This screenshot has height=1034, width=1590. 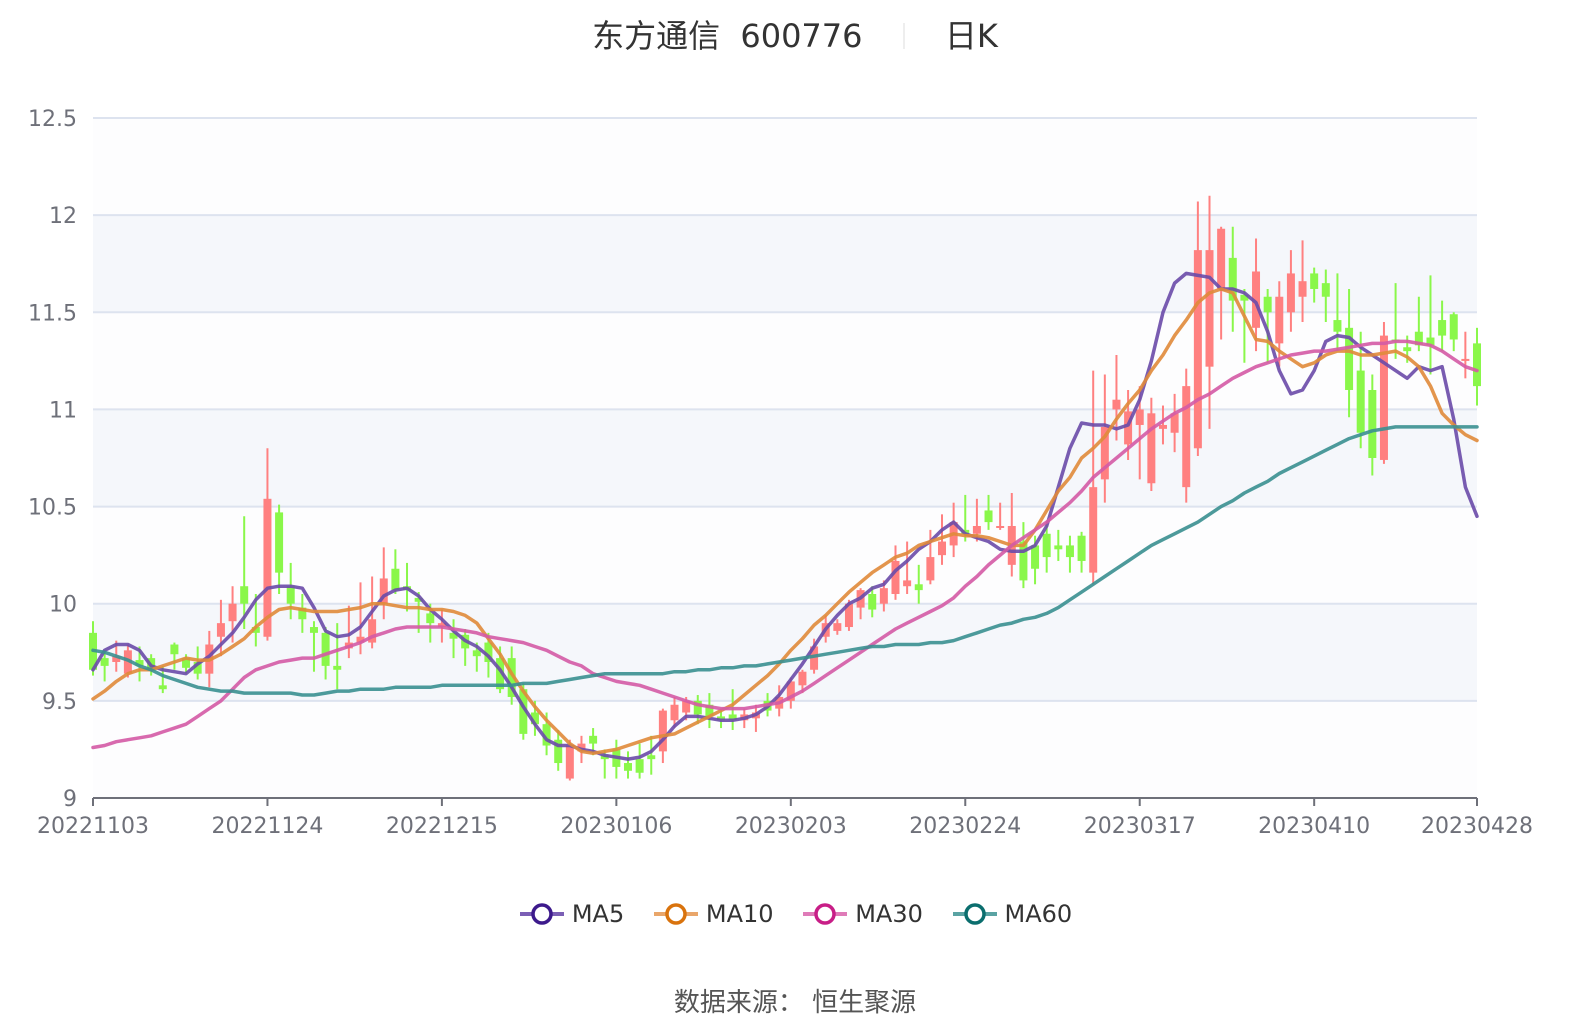 What do you see at coordinates (59, 702) in the screenshot?
I see `y-tick-label: 9.5` at bounding box center [59, 702].